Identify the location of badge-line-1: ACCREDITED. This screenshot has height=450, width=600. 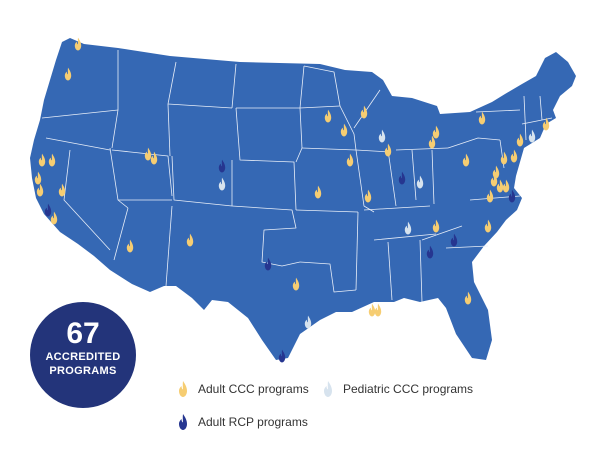
(83, 357).